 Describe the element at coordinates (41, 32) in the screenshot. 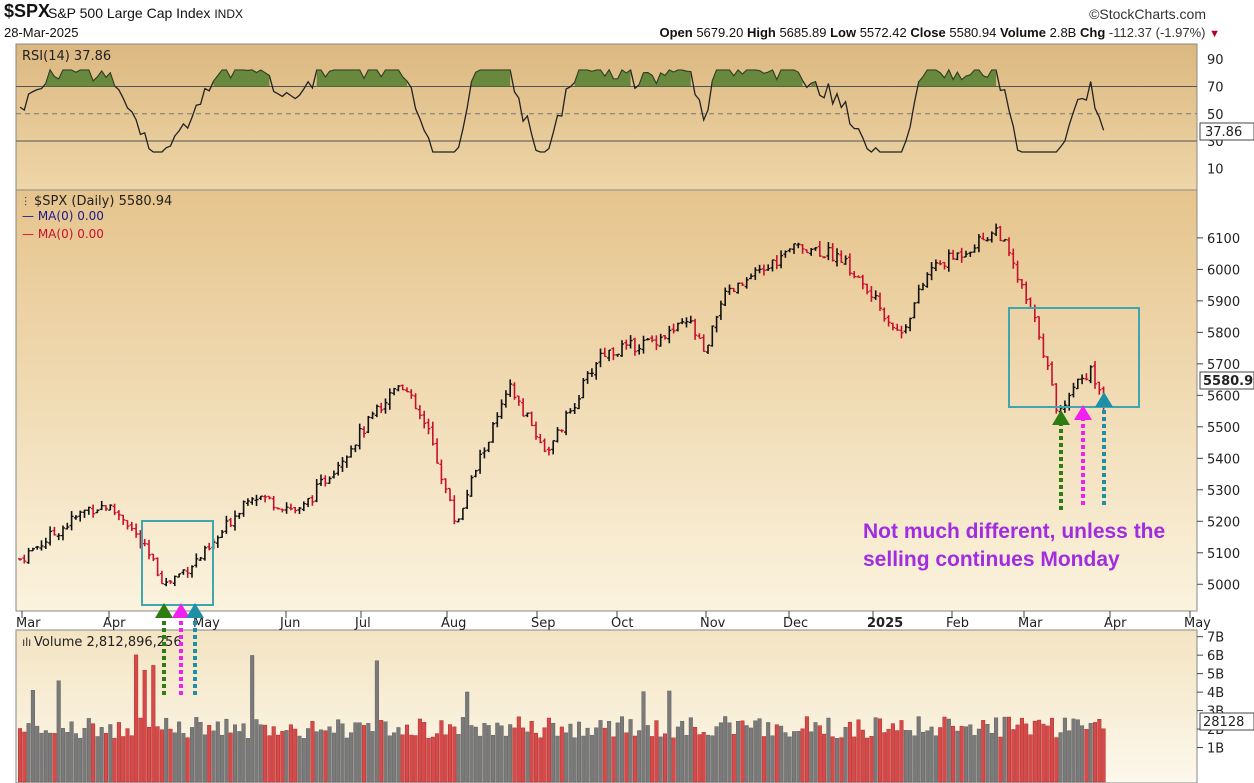

I see `chart-date: 28-Mar-2025` at that location.